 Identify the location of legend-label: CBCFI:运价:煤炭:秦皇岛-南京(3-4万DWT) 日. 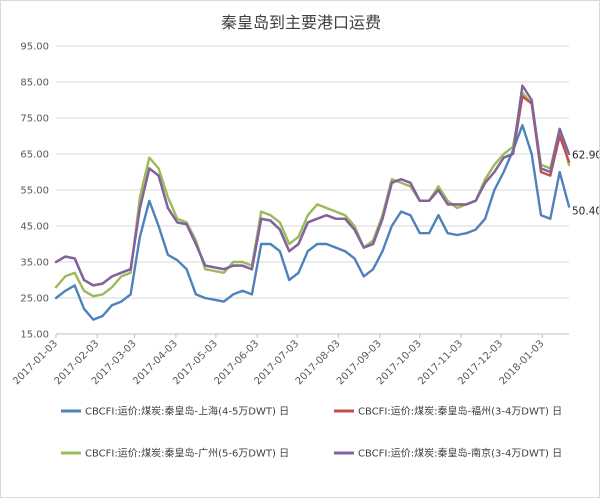
(460, 453).